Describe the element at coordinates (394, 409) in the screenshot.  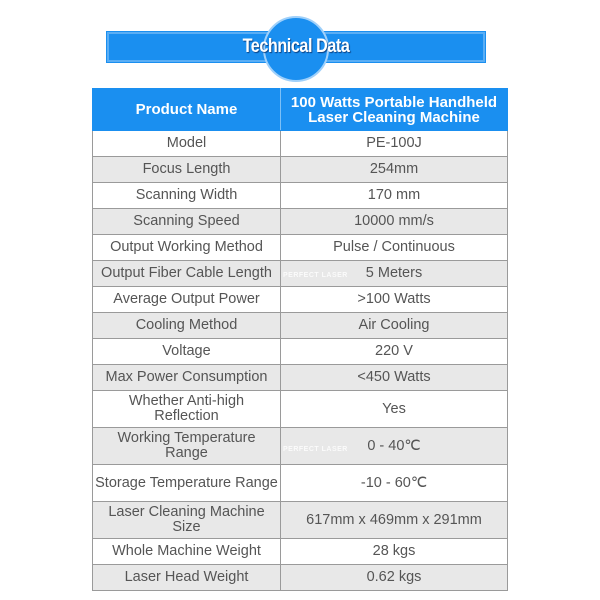
I see `spec-value: Yes` at that location.